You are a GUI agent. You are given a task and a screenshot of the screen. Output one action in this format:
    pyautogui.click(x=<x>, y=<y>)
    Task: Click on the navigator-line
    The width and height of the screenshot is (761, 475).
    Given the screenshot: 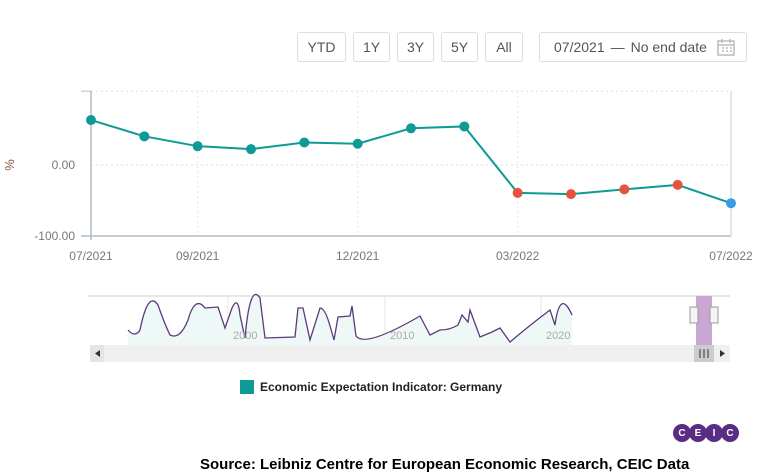 What is the action you would take?
    pyautogui.click(x=350, y=318)
    